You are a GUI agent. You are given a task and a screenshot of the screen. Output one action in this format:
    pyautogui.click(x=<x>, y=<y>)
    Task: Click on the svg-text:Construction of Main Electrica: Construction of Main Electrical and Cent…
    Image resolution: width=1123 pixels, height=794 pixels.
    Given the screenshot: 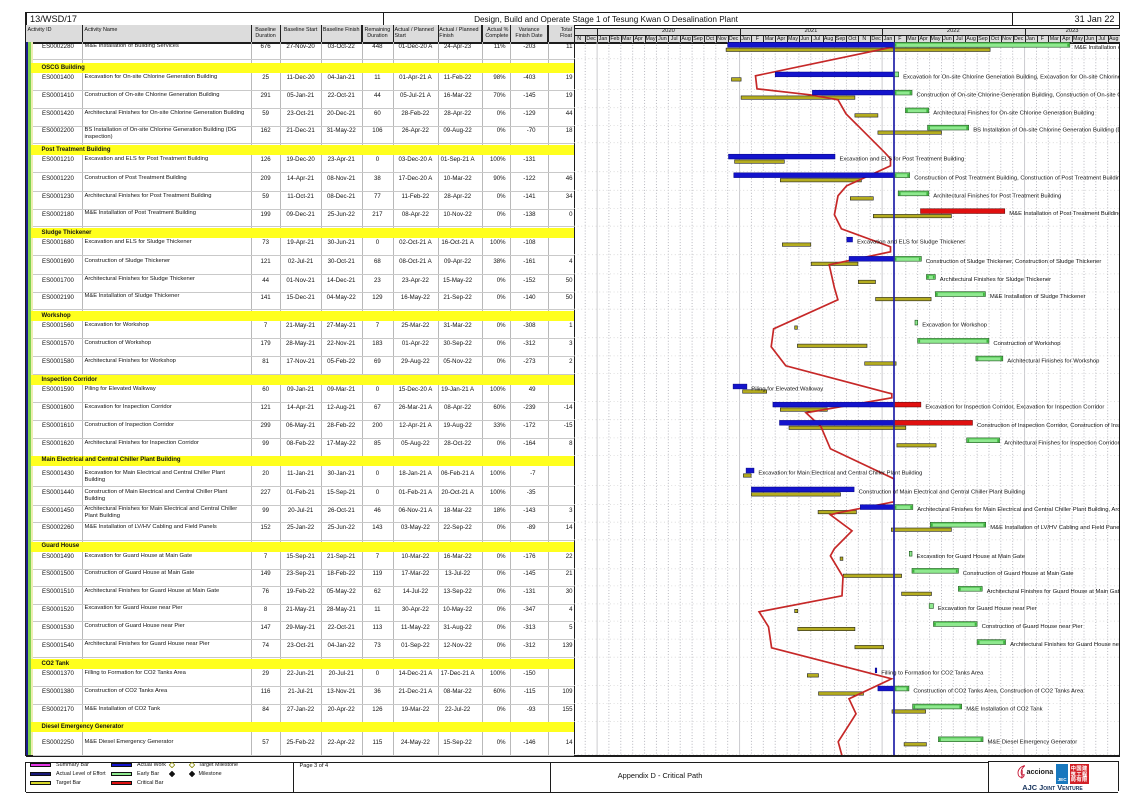 What is the action you would take?
    pyautogui.click(x=942, y=493)
    